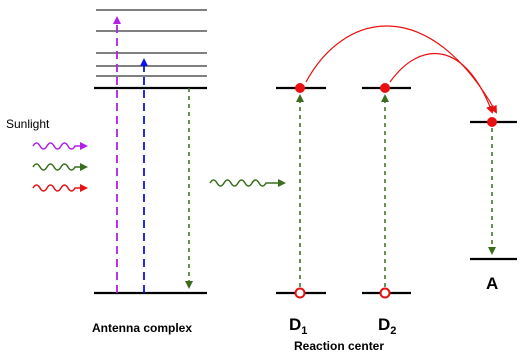 This screenshot has height=356, width=521. What do you see at coordinates (142, 328) in the screenshot?
I see `antenna-complex-label: Antenna complex` at bounding box center [142, 328].